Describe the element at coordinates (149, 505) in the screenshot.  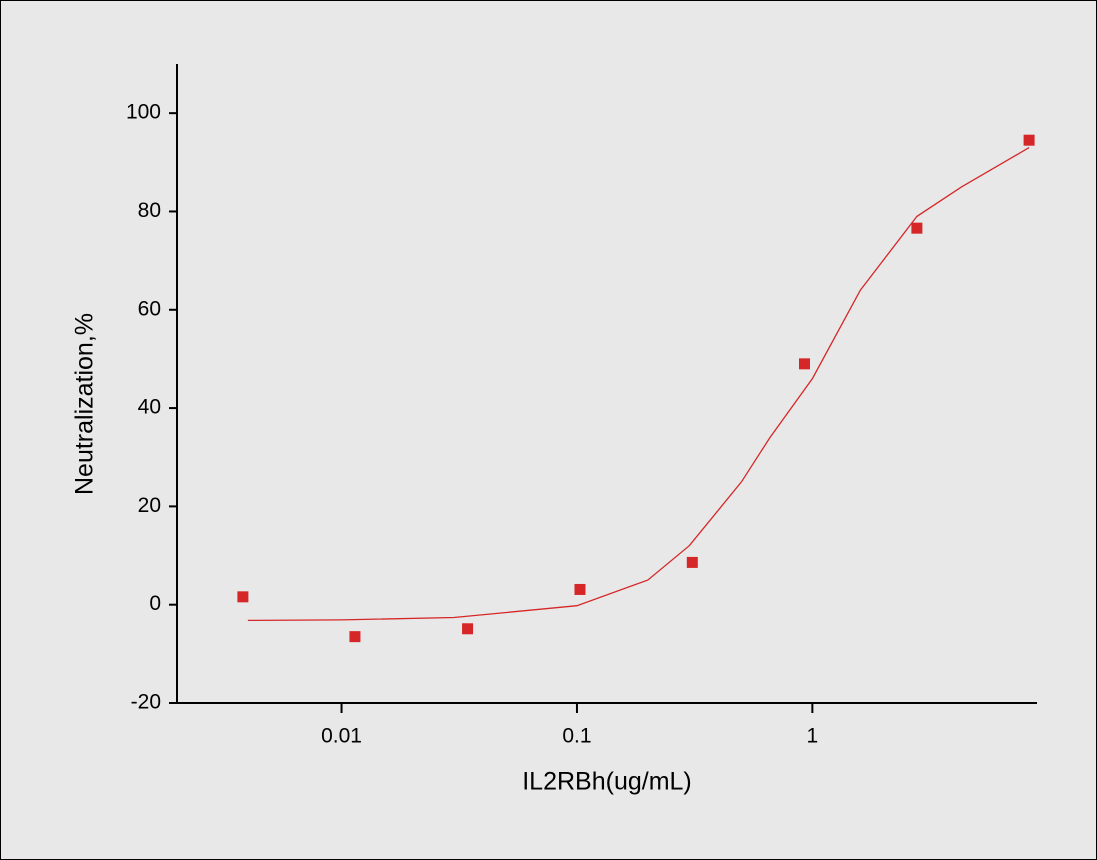
I see `y-tick-label: 20` at that location.